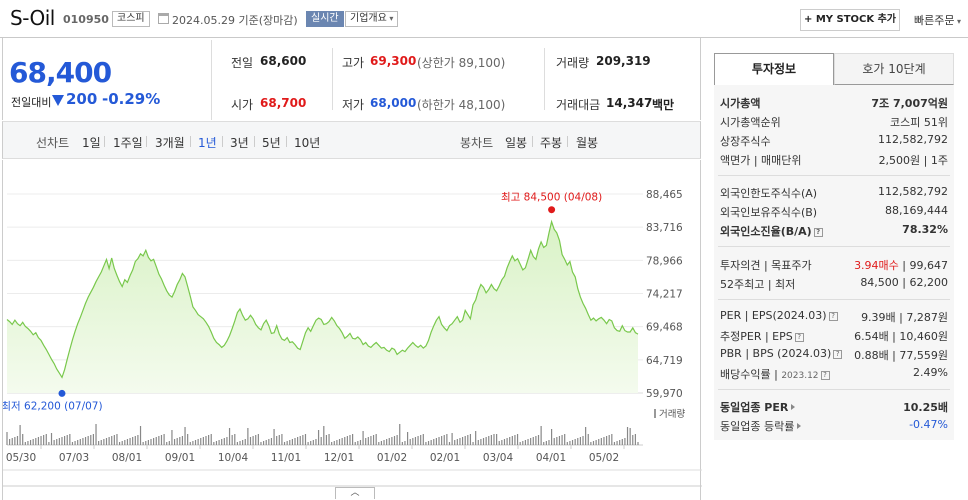 The width and height of the screenshot is (968, 500). What do you see at coordinates (894, 69) in the screenshot?
I see `tab-orderbook: 호가 10단계` at bounding box center [894, 69].